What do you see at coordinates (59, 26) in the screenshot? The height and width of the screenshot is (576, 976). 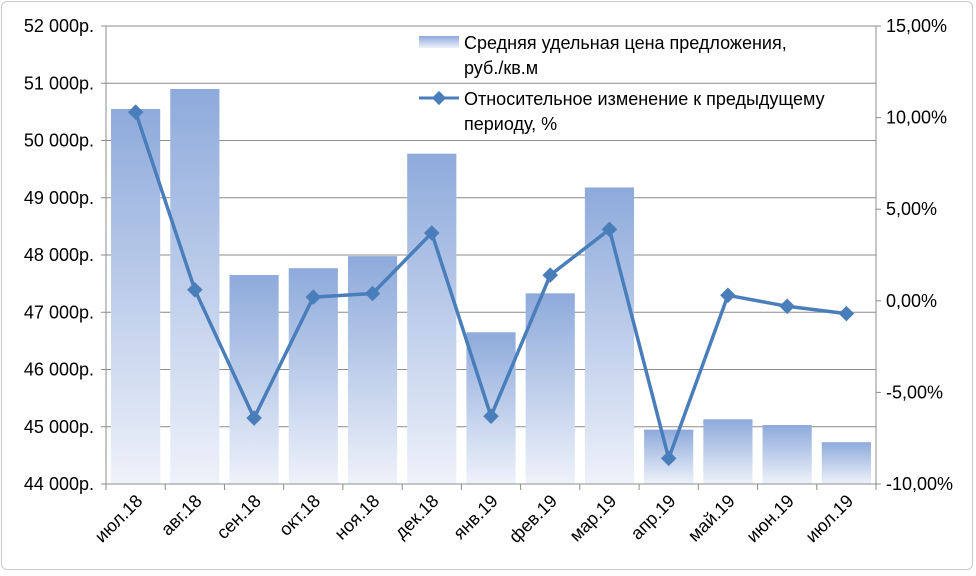 I see `left-tick-label: 52 000р.` at bounding box center [59, 26].